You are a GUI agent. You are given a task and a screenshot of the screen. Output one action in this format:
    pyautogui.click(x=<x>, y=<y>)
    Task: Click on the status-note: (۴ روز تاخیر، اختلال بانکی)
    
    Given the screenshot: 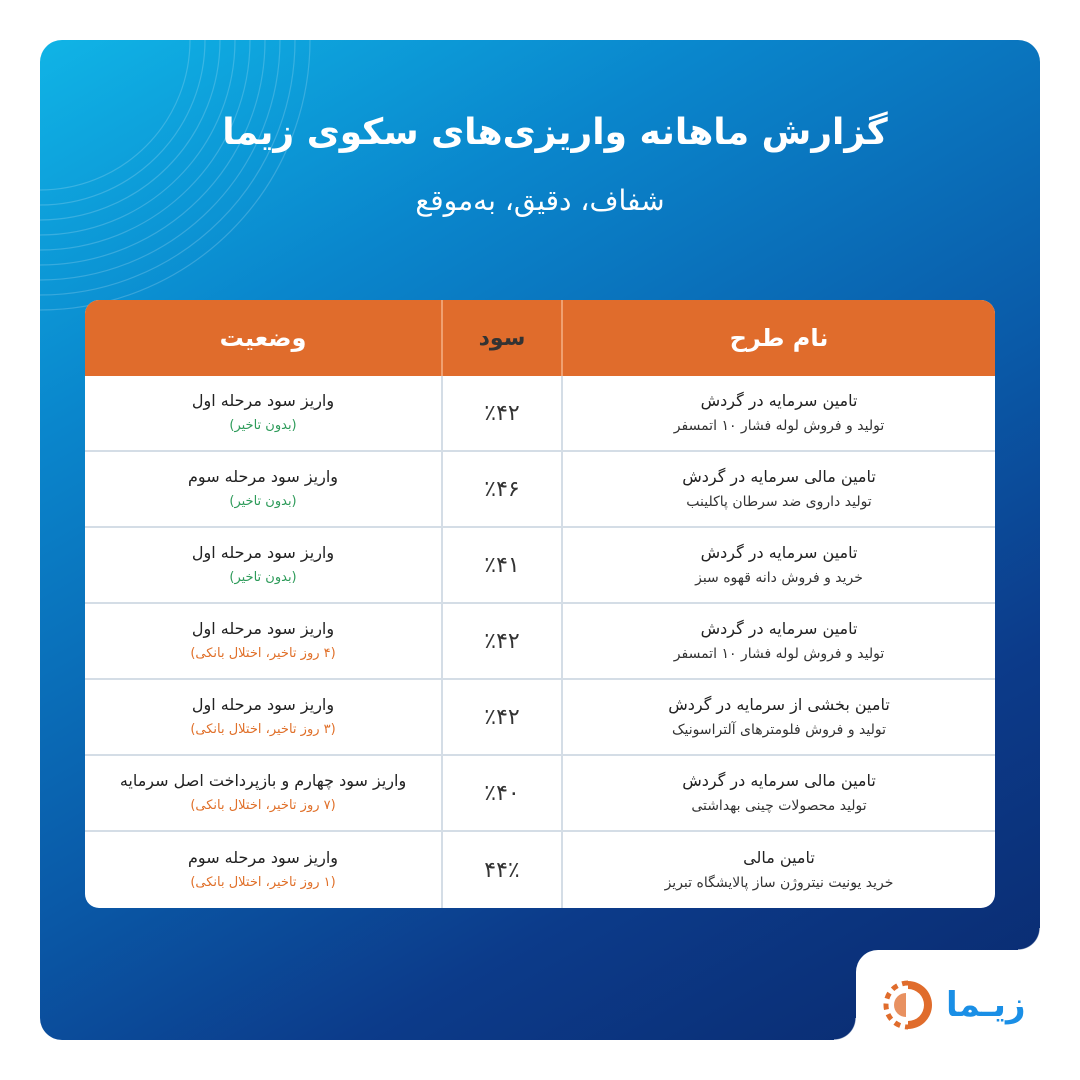 What is the action you would take?
    pyautogui.click(x=263, y=653)
    